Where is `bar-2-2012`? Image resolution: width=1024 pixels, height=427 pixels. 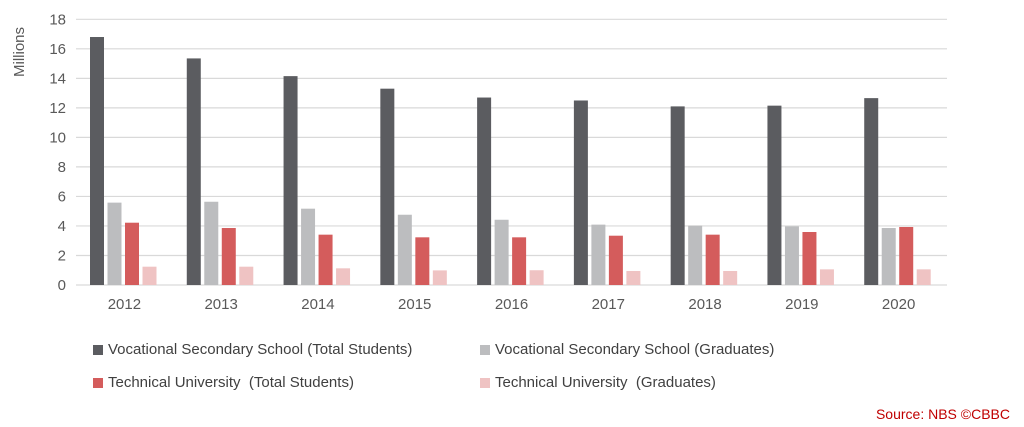 bar-2-2012 is located at coordinates (132, 253).